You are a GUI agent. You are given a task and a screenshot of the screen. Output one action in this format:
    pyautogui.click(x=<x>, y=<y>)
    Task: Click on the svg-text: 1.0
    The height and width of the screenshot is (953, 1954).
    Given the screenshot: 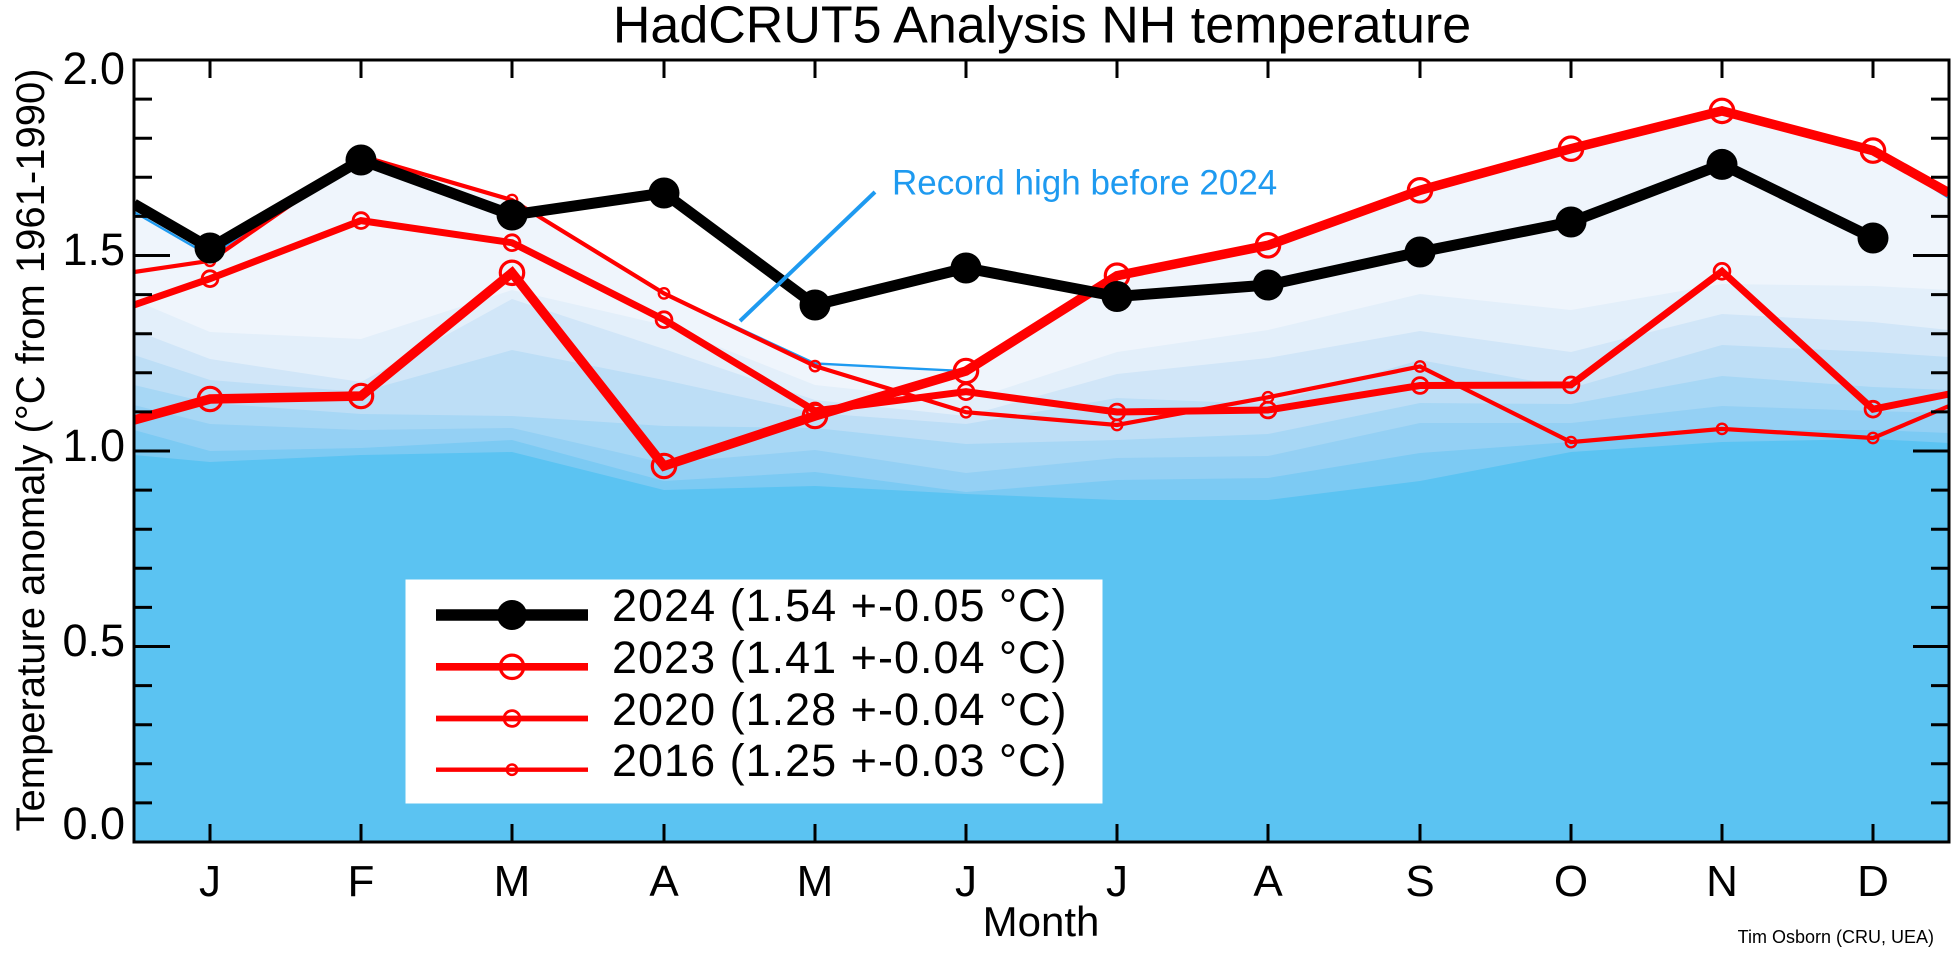 What is the action you would take?
    pyautogui.click(x=93, y=445)
    